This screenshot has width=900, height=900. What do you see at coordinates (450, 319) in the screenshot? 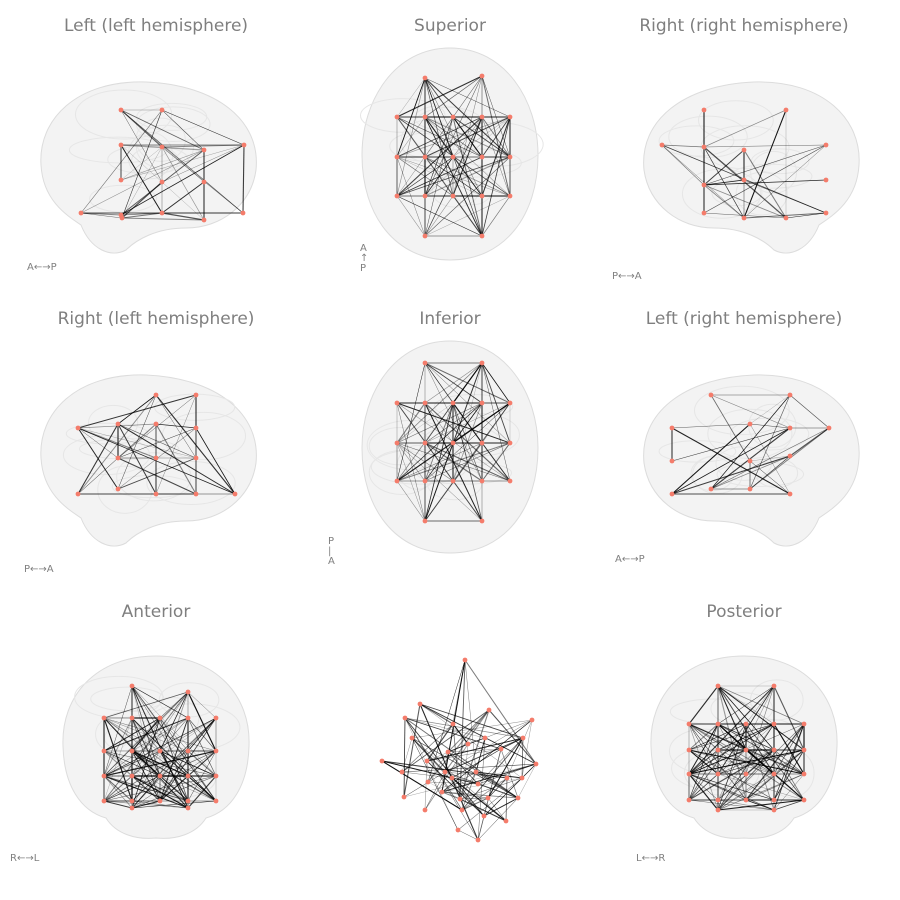
I see `panel-title: Inferior` at bounding box center [450, 319].